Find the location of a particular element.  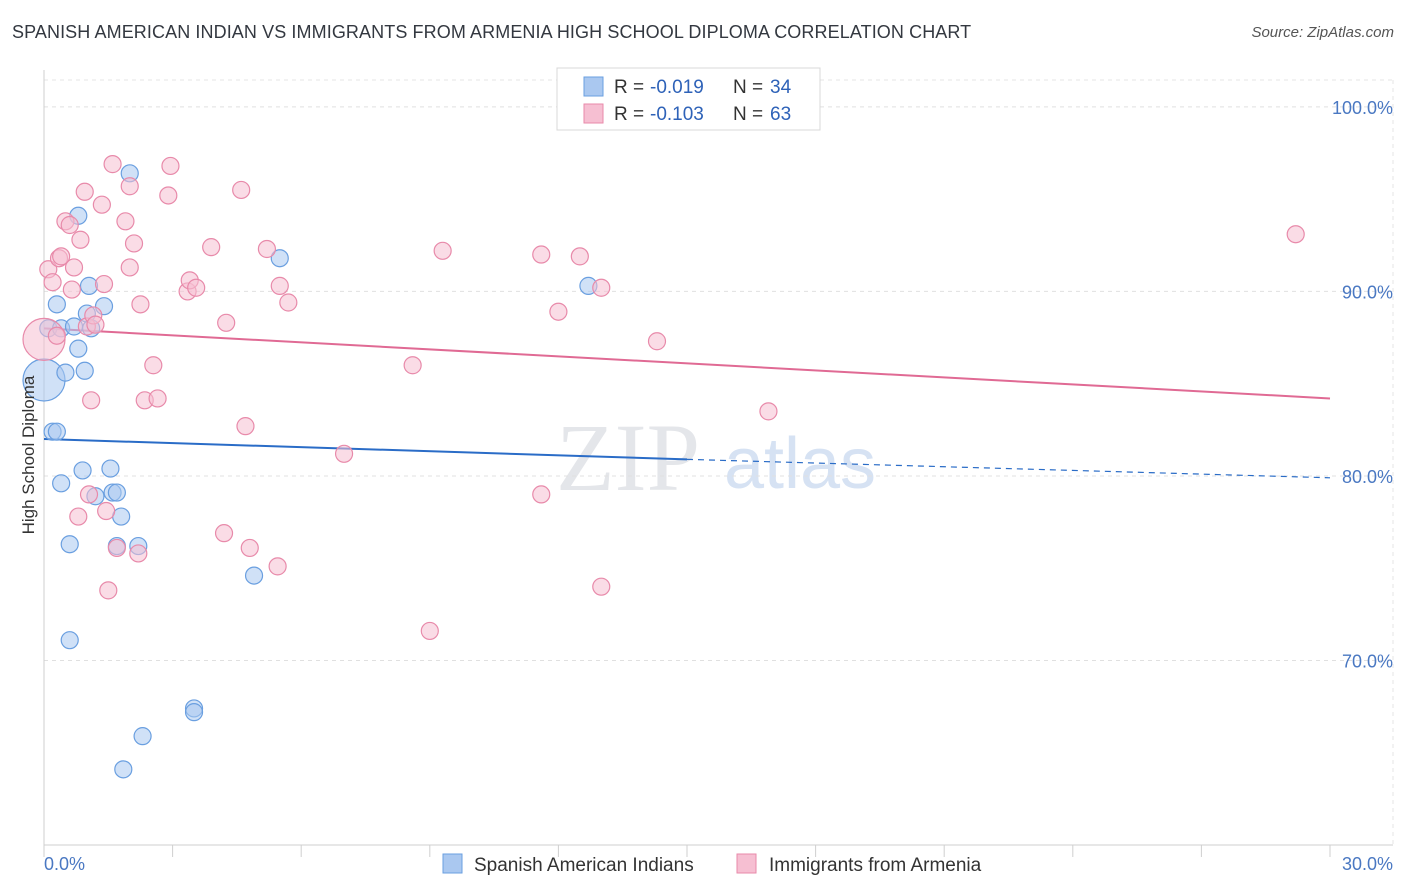

y-tick-label-90: 90.0% is located at coordinates (1367, 292).